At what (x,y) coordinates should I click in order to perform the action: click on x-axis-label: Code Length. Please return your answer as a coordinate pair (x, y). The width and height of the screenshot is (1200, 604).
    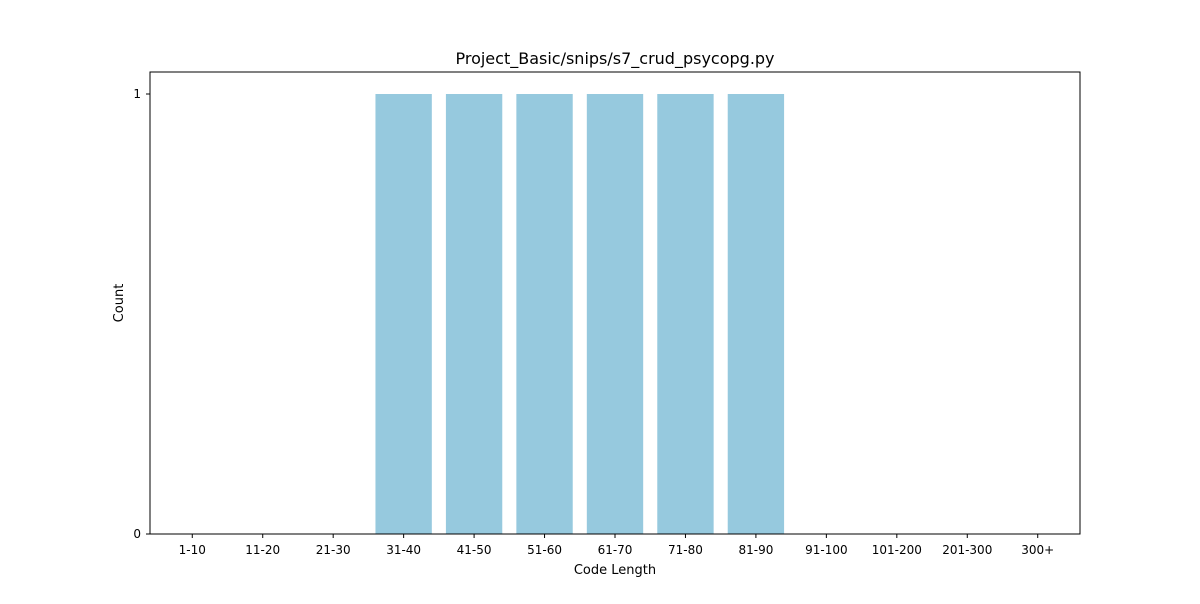
    Looking at the image, I should click on (615, 570).